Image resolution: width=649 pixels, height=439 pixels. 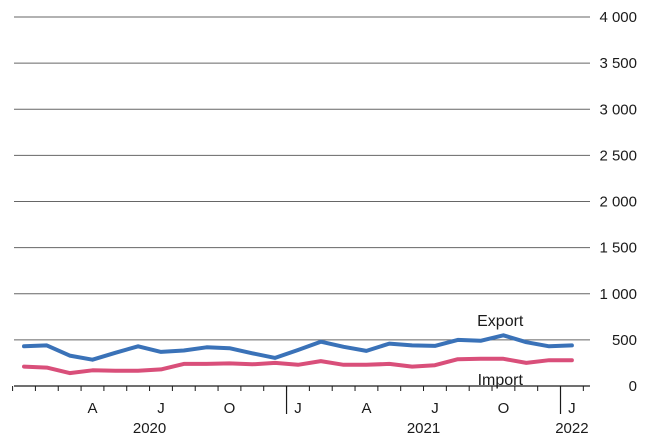 What do you see at coordinates (571, 428) in the screenshot?
I see `year-label: 2022` at bounding box center [571, 428].